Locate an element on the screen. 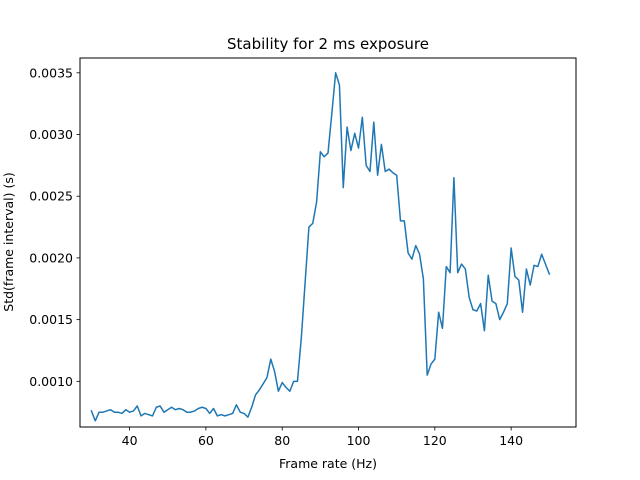 Image resolution: width=640 pixels, height=480 pixels. y-tick-label: 0.0015 is located at coordinates (51, 319).